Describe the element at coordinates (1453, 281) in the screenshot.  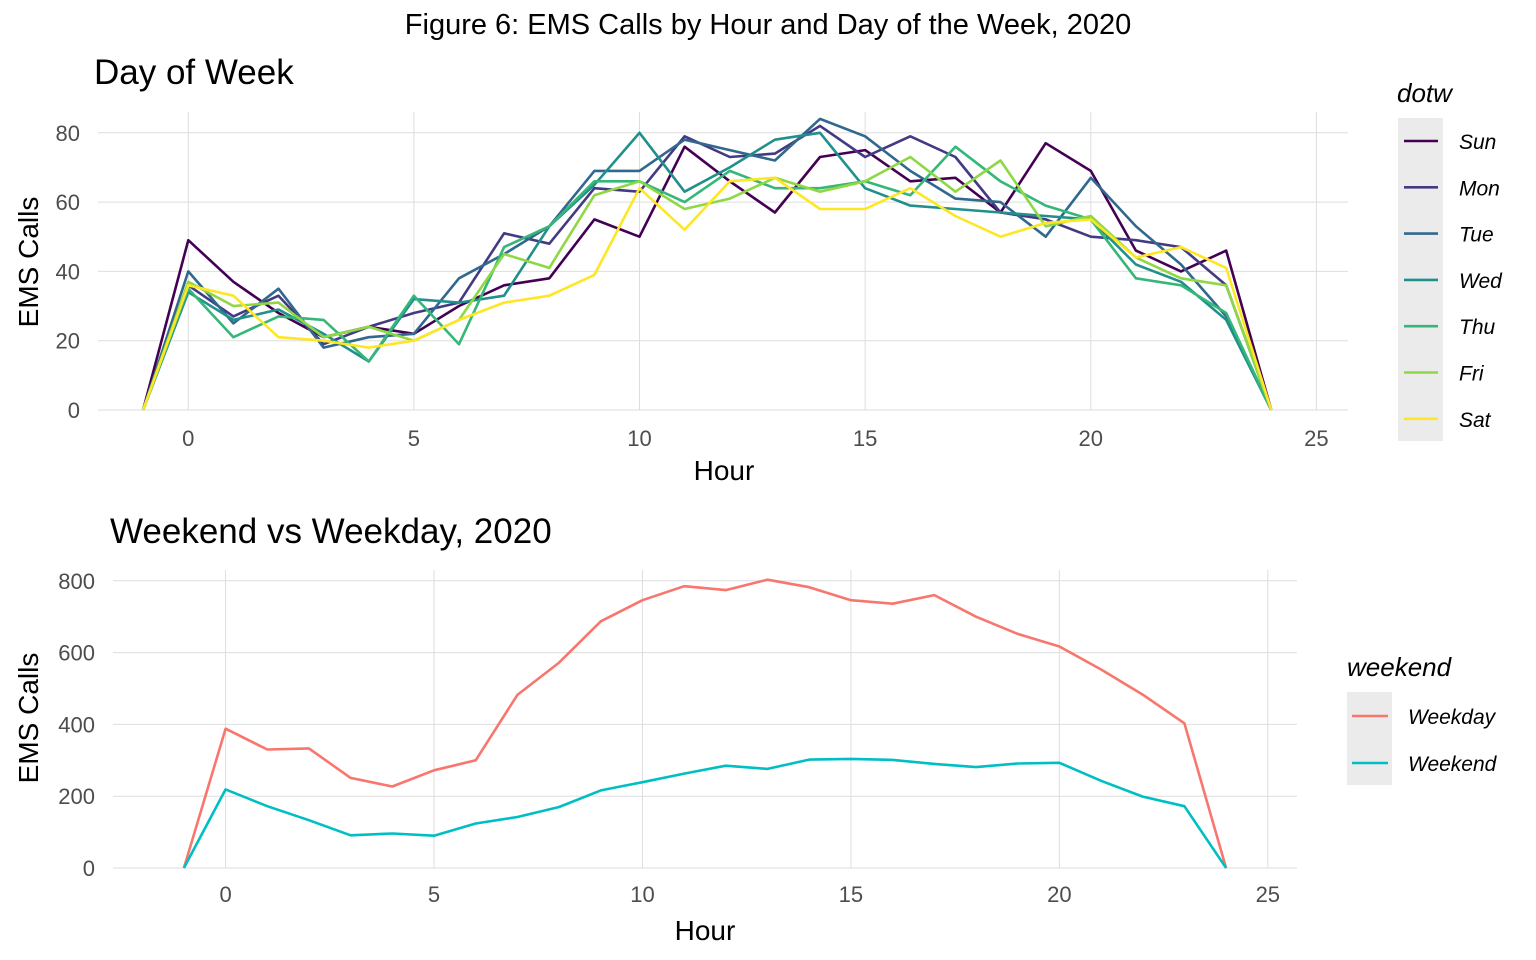
I see `legend-items: Sun Mon Tue Wed Thu Fri Sat` at that location.